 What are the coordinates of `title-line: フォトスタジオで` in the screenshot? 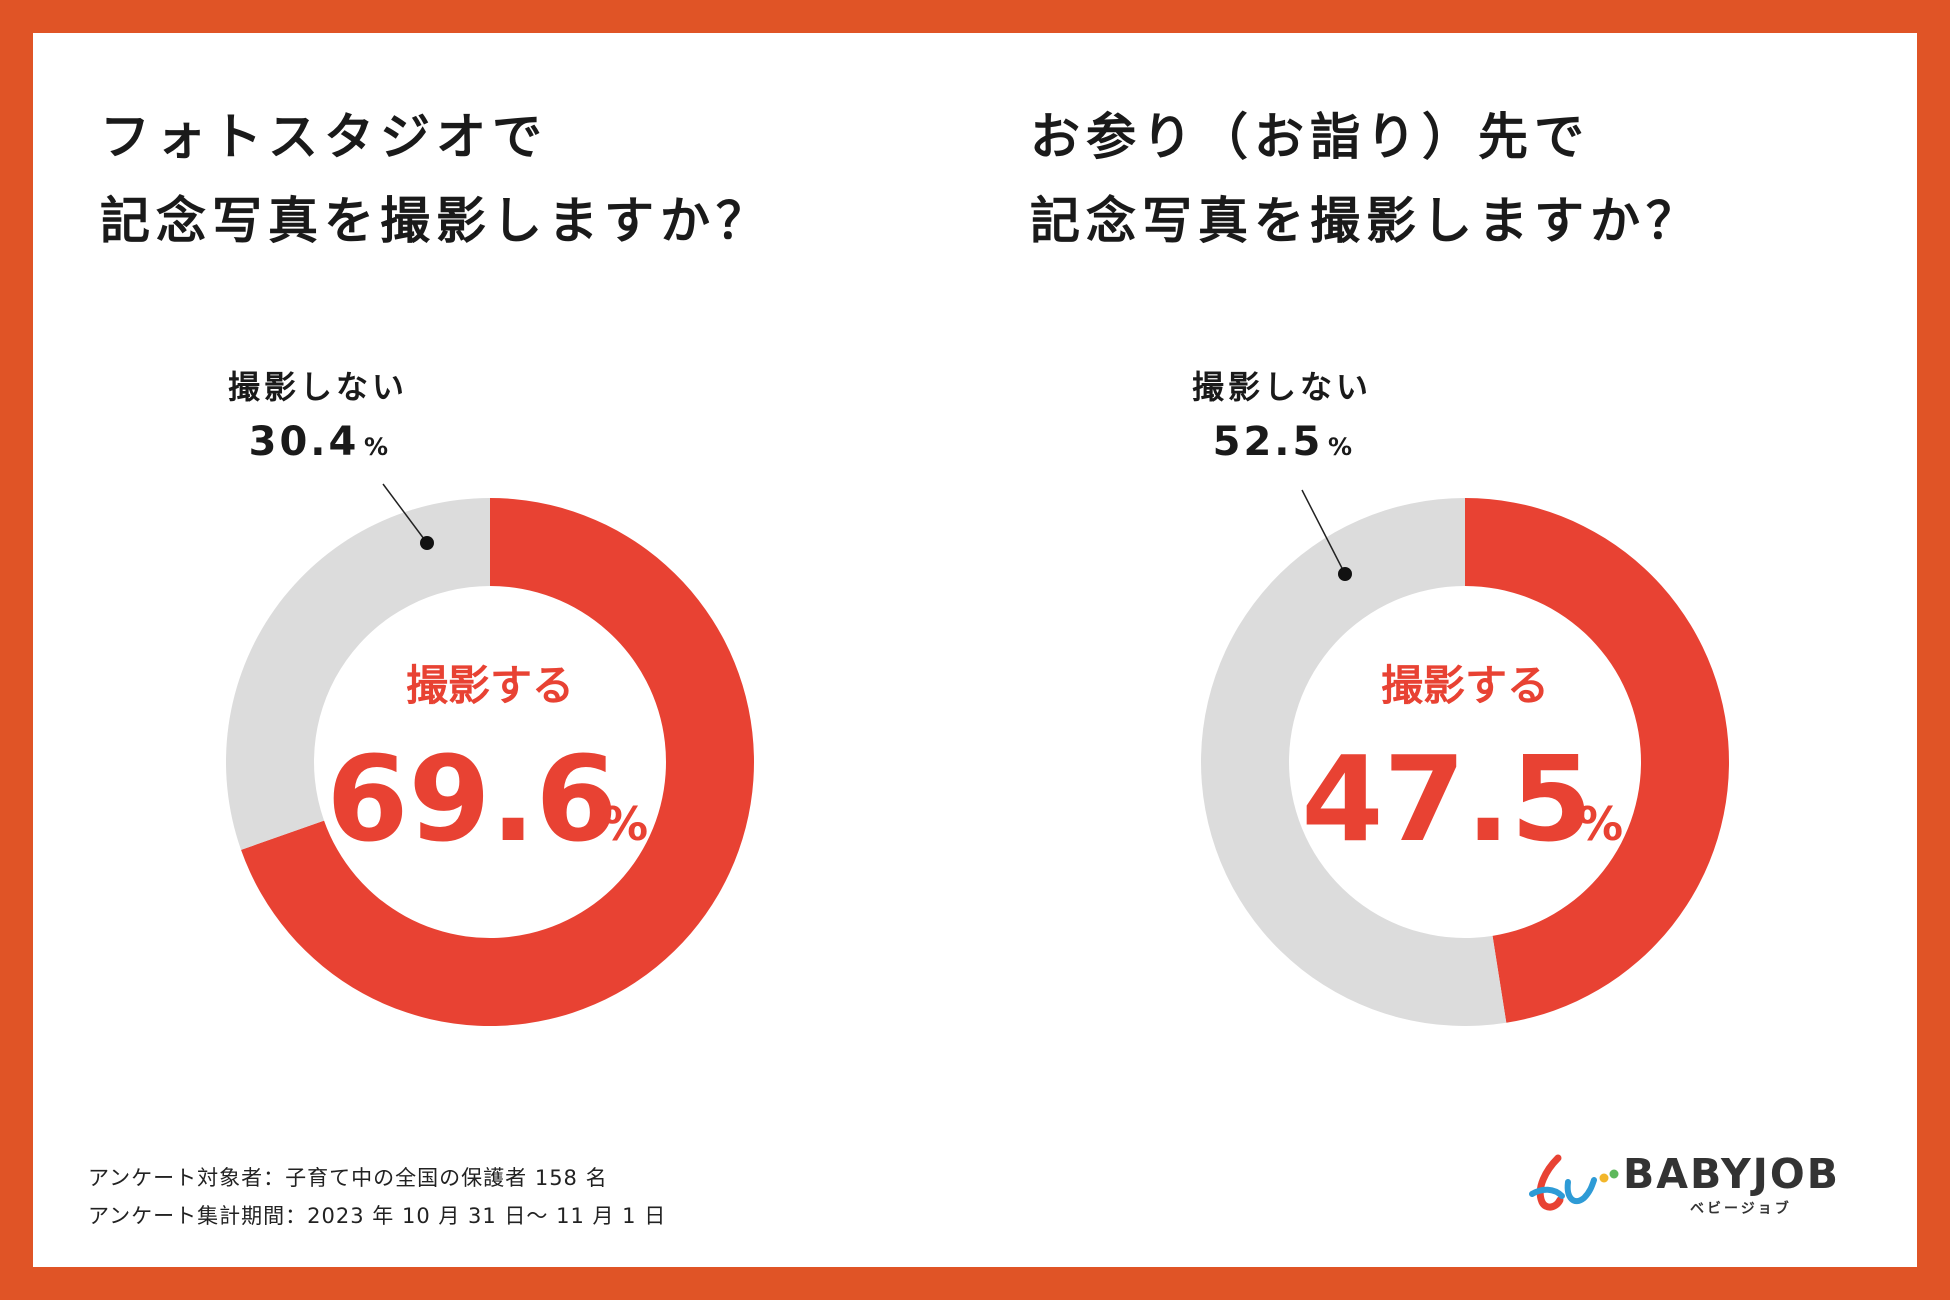 It's located at (324, 137).